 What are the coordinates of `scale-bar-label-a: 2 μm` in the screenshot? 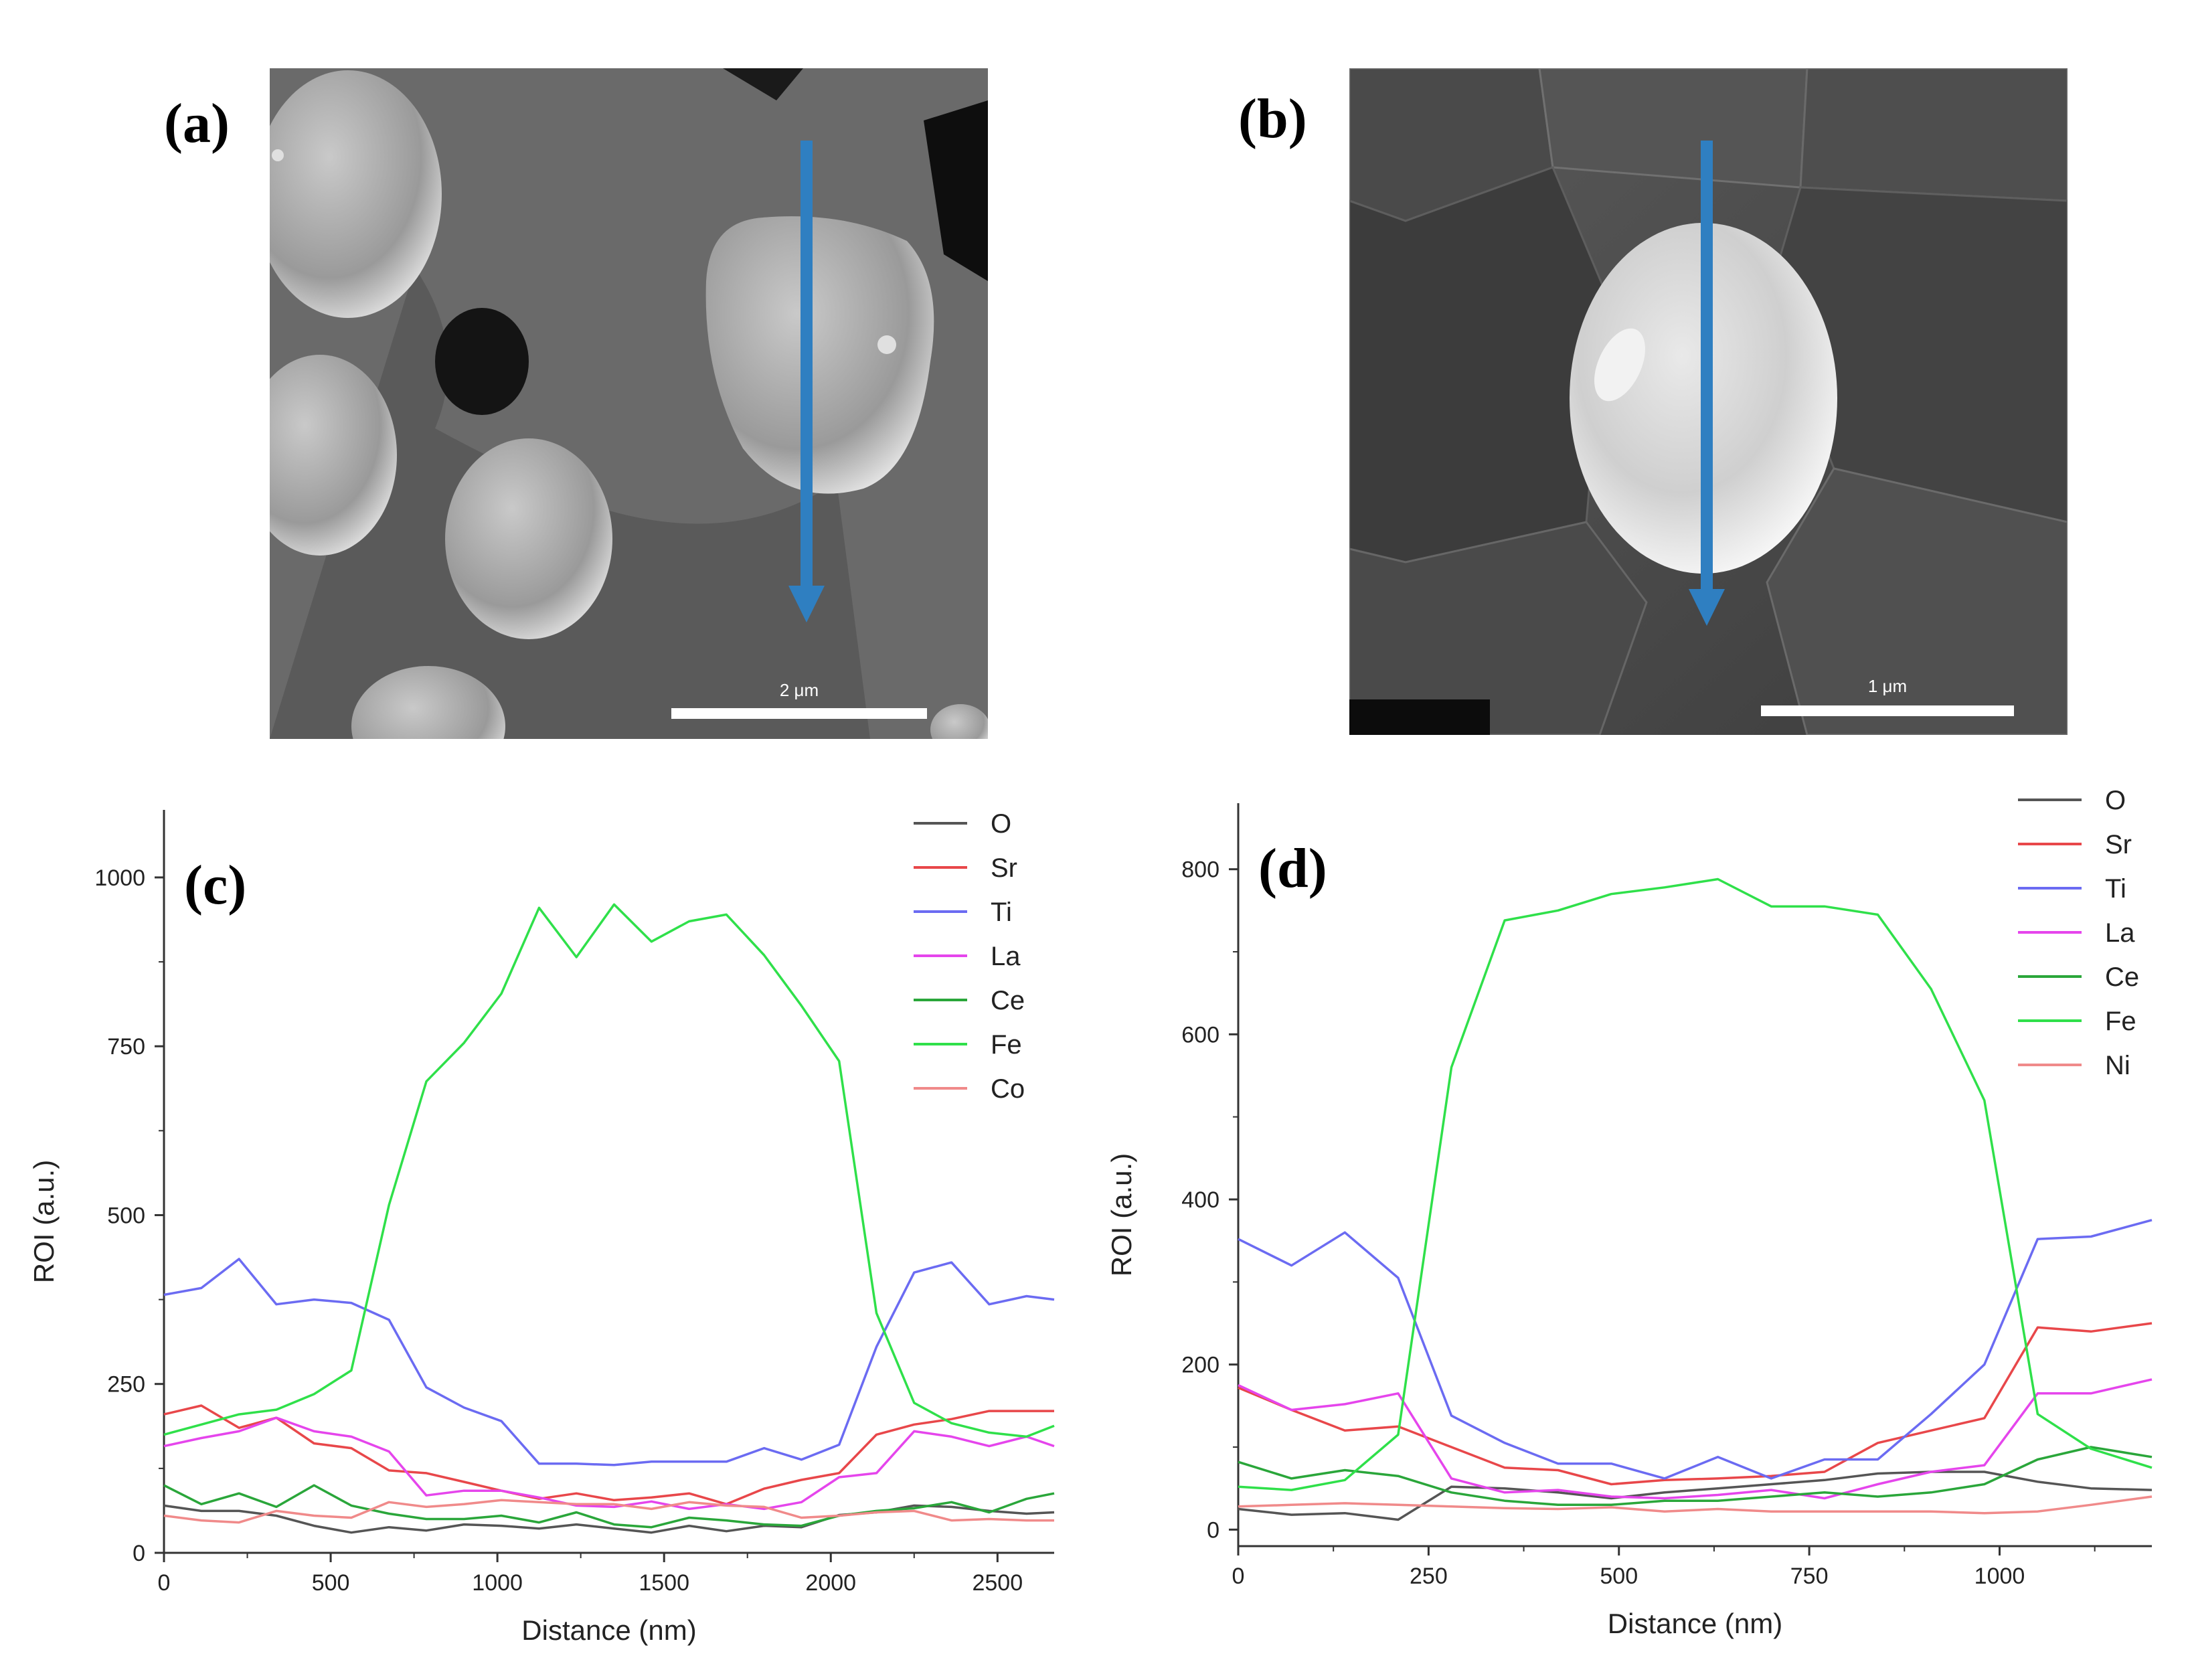 It's located at (799, 690).